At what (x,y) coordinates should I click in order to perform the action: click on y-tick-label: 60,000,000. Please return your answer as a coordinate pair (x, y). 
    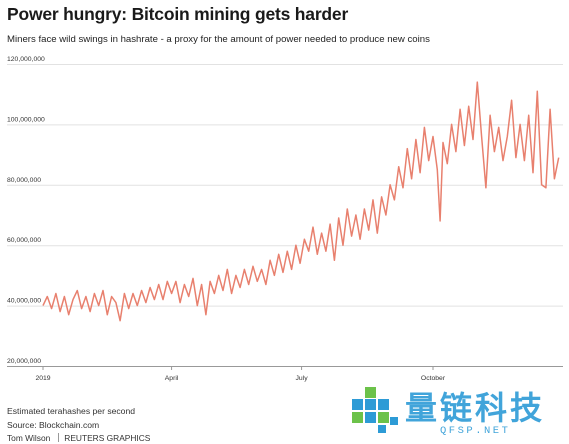
    Looking at the image, I should click on (24, 240).